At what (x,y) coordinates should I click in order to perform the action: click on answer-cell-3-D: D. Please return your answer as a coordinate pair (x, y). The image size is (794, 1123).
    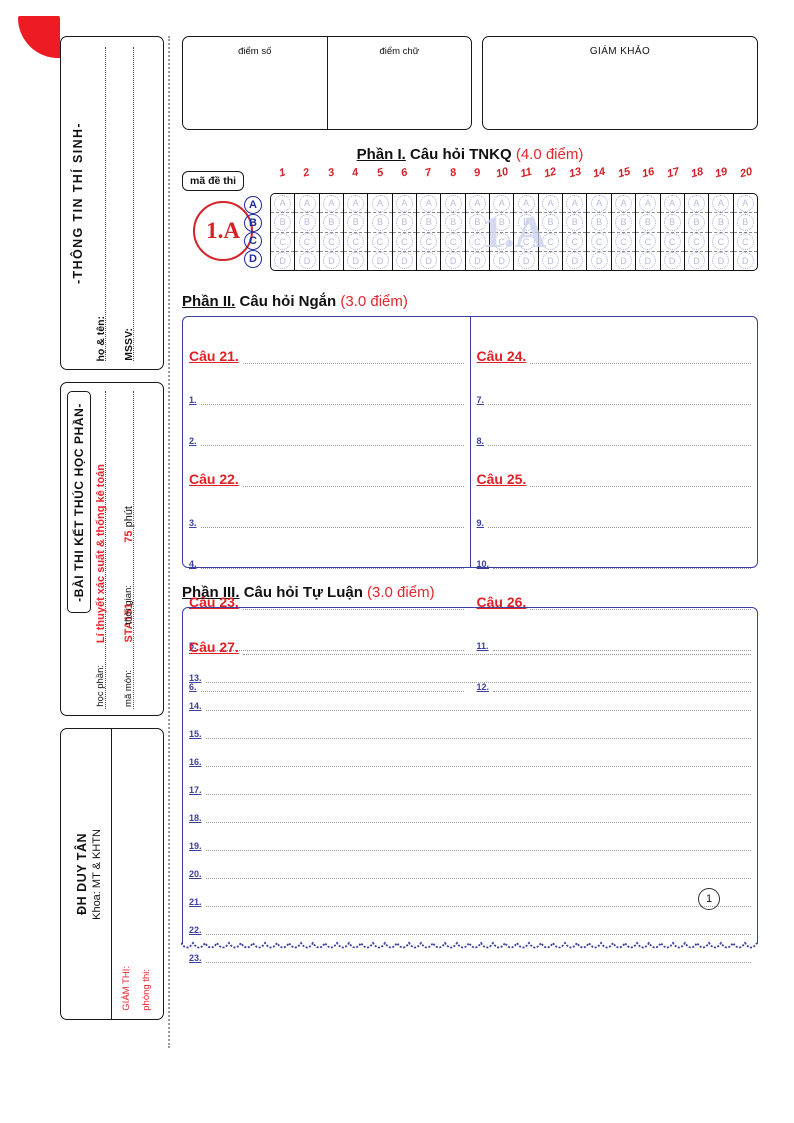
    Looking at the image, I should click on (331, 260).